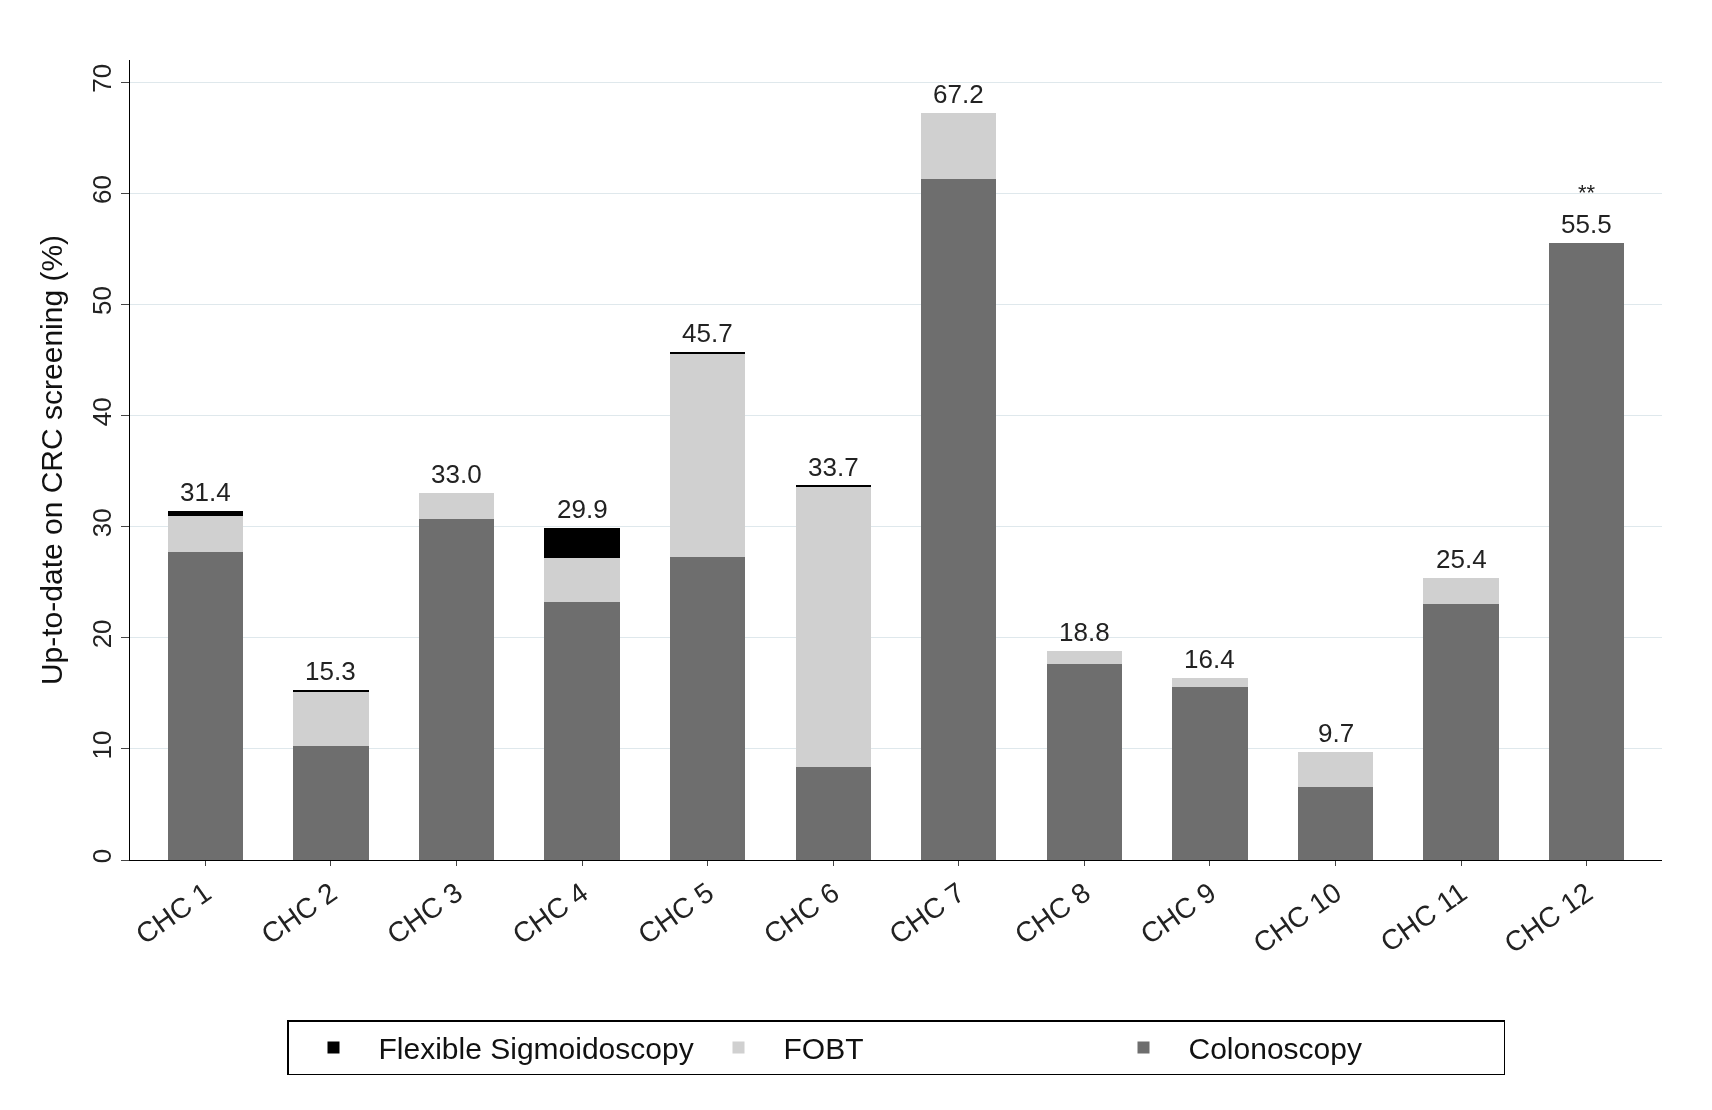 This screenshot has width=1712, height=1110. What do you see at coordinates (424, 913) in the screenshot?
I see `x-tick-label: CHC 3` at bounding box center [424, 913].